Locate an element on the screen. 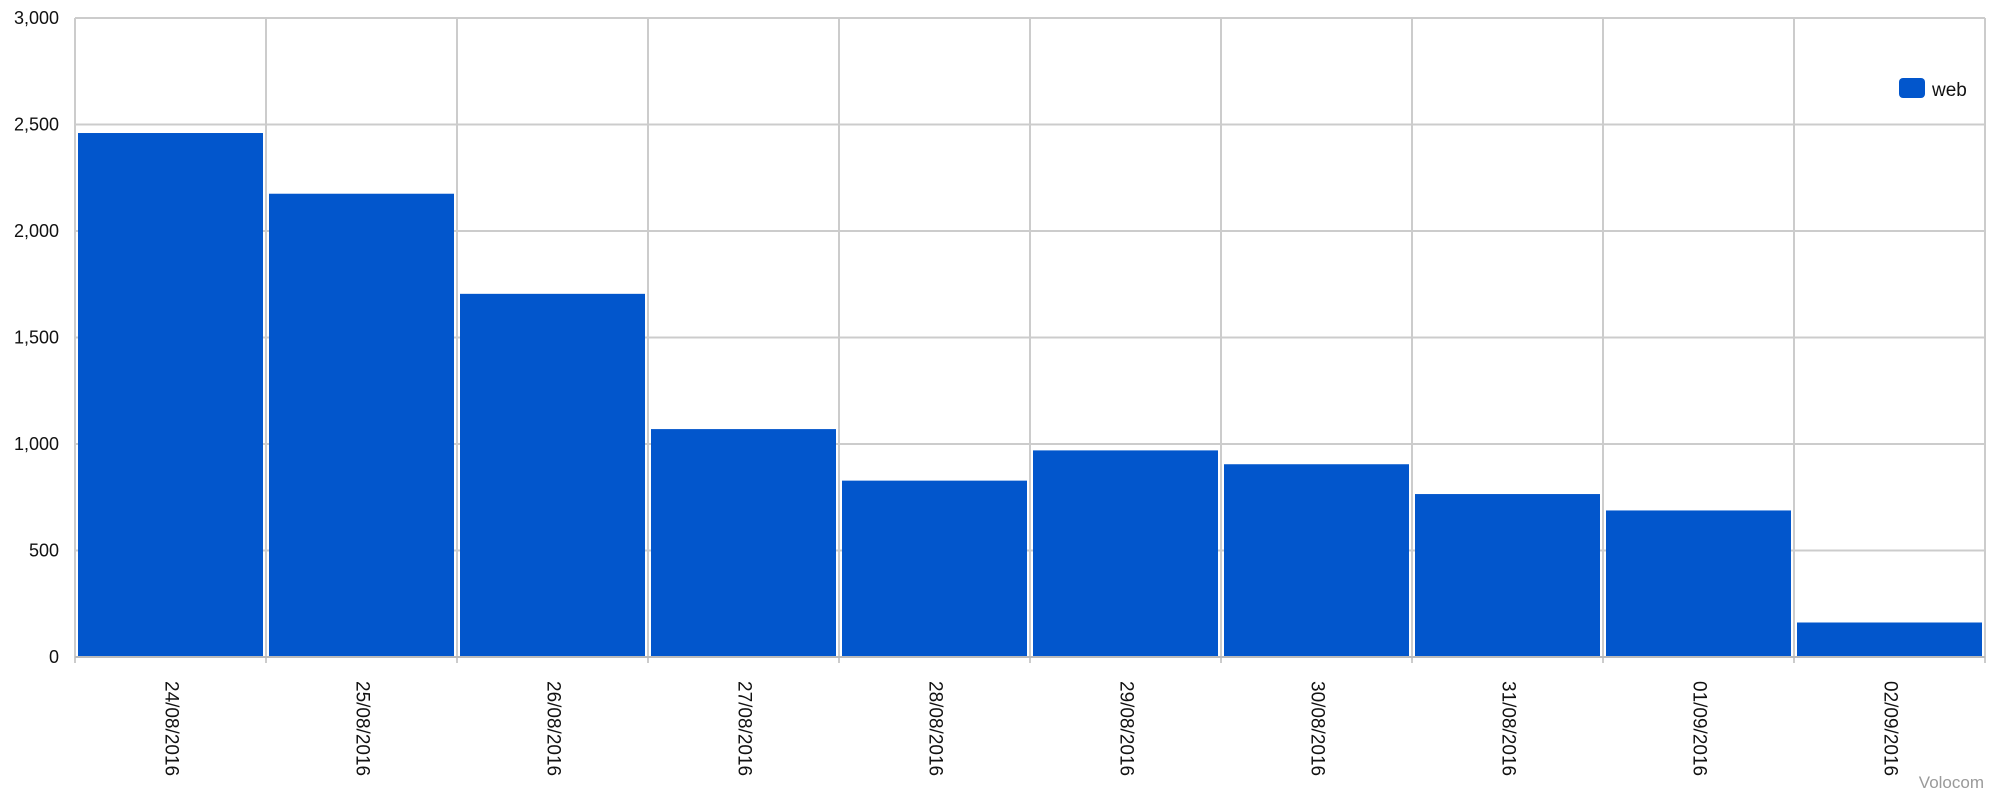 The image size is (2000, 796). bar-01-09-2016 is located at coordinates (1698, 583).